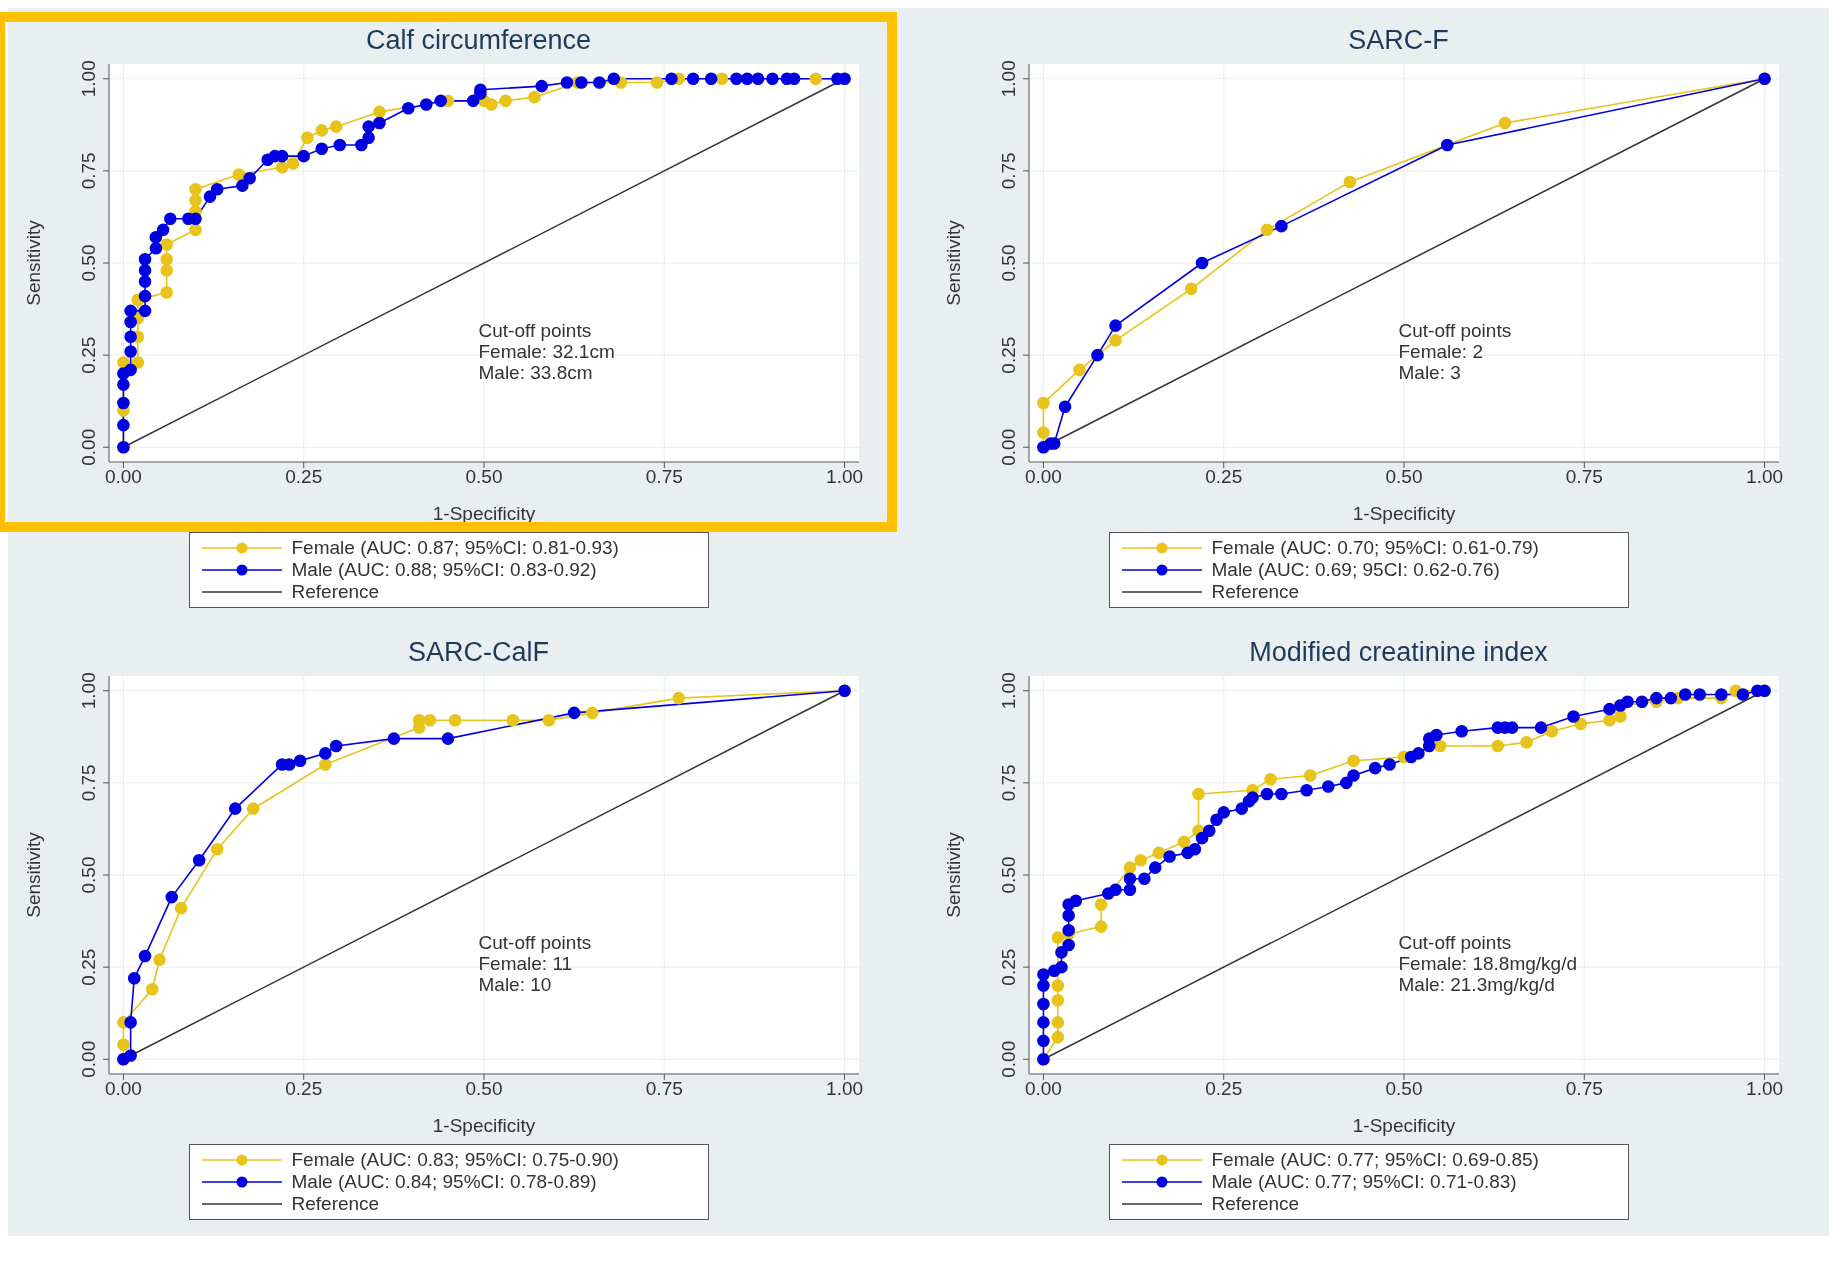  I want to click on annotation: Male: 21.3mg/kg/d, so click(1477, 984).